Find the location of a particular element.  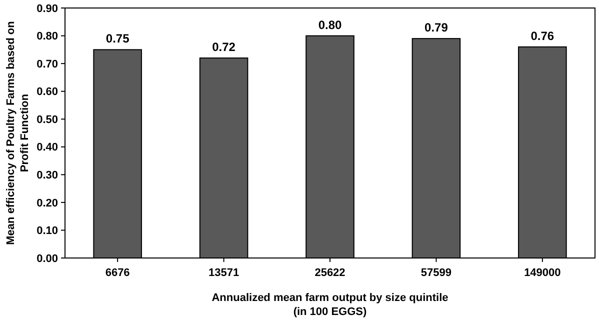

y-tick-label: 0.40 is located at coordinates (47, 148).